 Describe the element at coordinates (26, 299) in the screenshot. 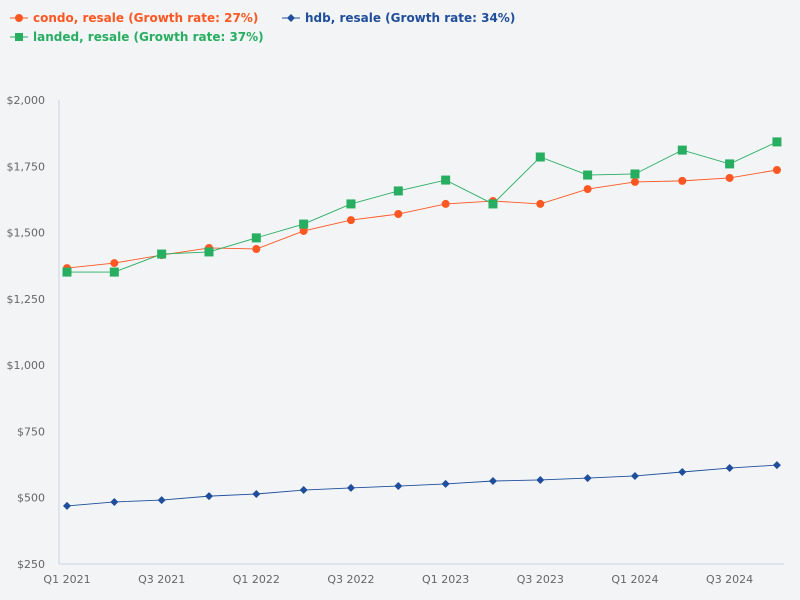

I see `y-tick-label: $1,250` at that location.